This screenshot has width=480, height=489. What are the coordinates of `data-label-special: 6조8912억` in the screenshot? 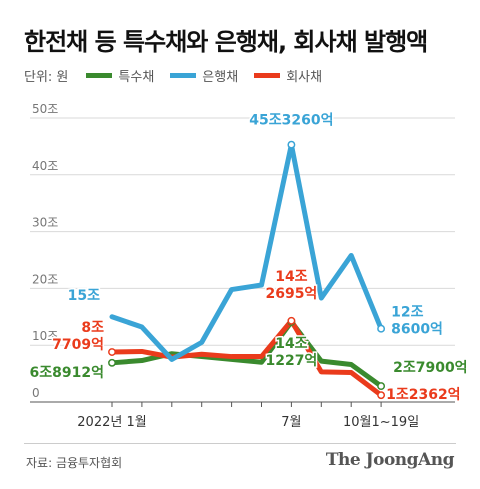 It's located at (67, 373).